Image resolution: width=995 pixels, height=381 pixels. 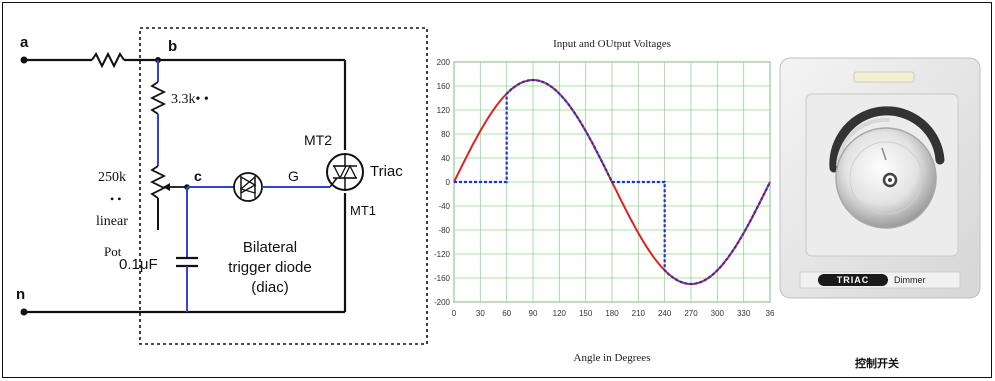 What do you see at coordinates (444, 230) in the screenshot?
I see `y-tick-label: -80` at bounding box center [444, 230].